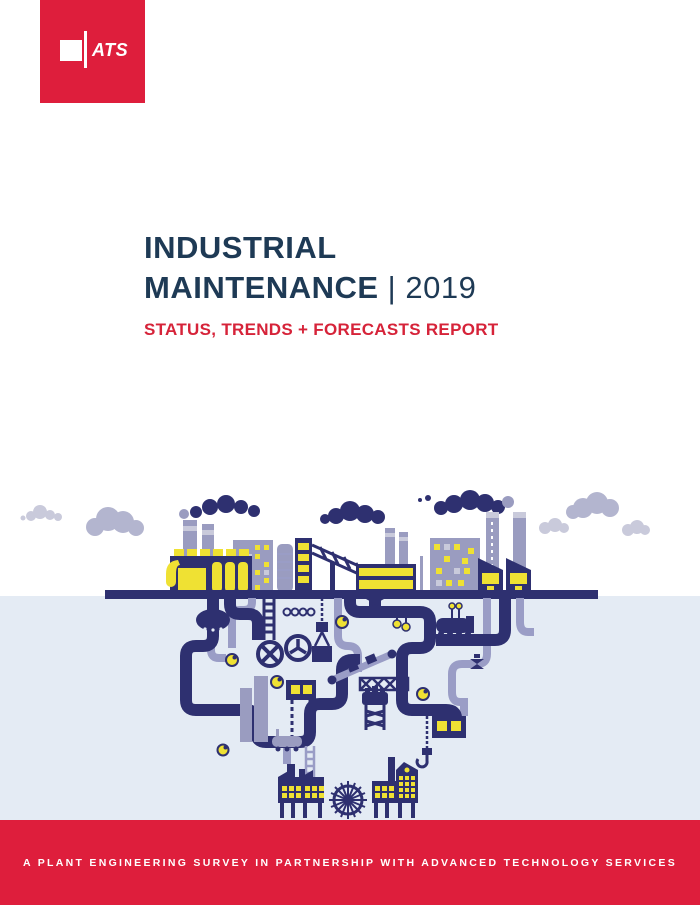 This screenshot has height=905, width=700. I want to click on tall-chimney-2-band, so click(519, 515).